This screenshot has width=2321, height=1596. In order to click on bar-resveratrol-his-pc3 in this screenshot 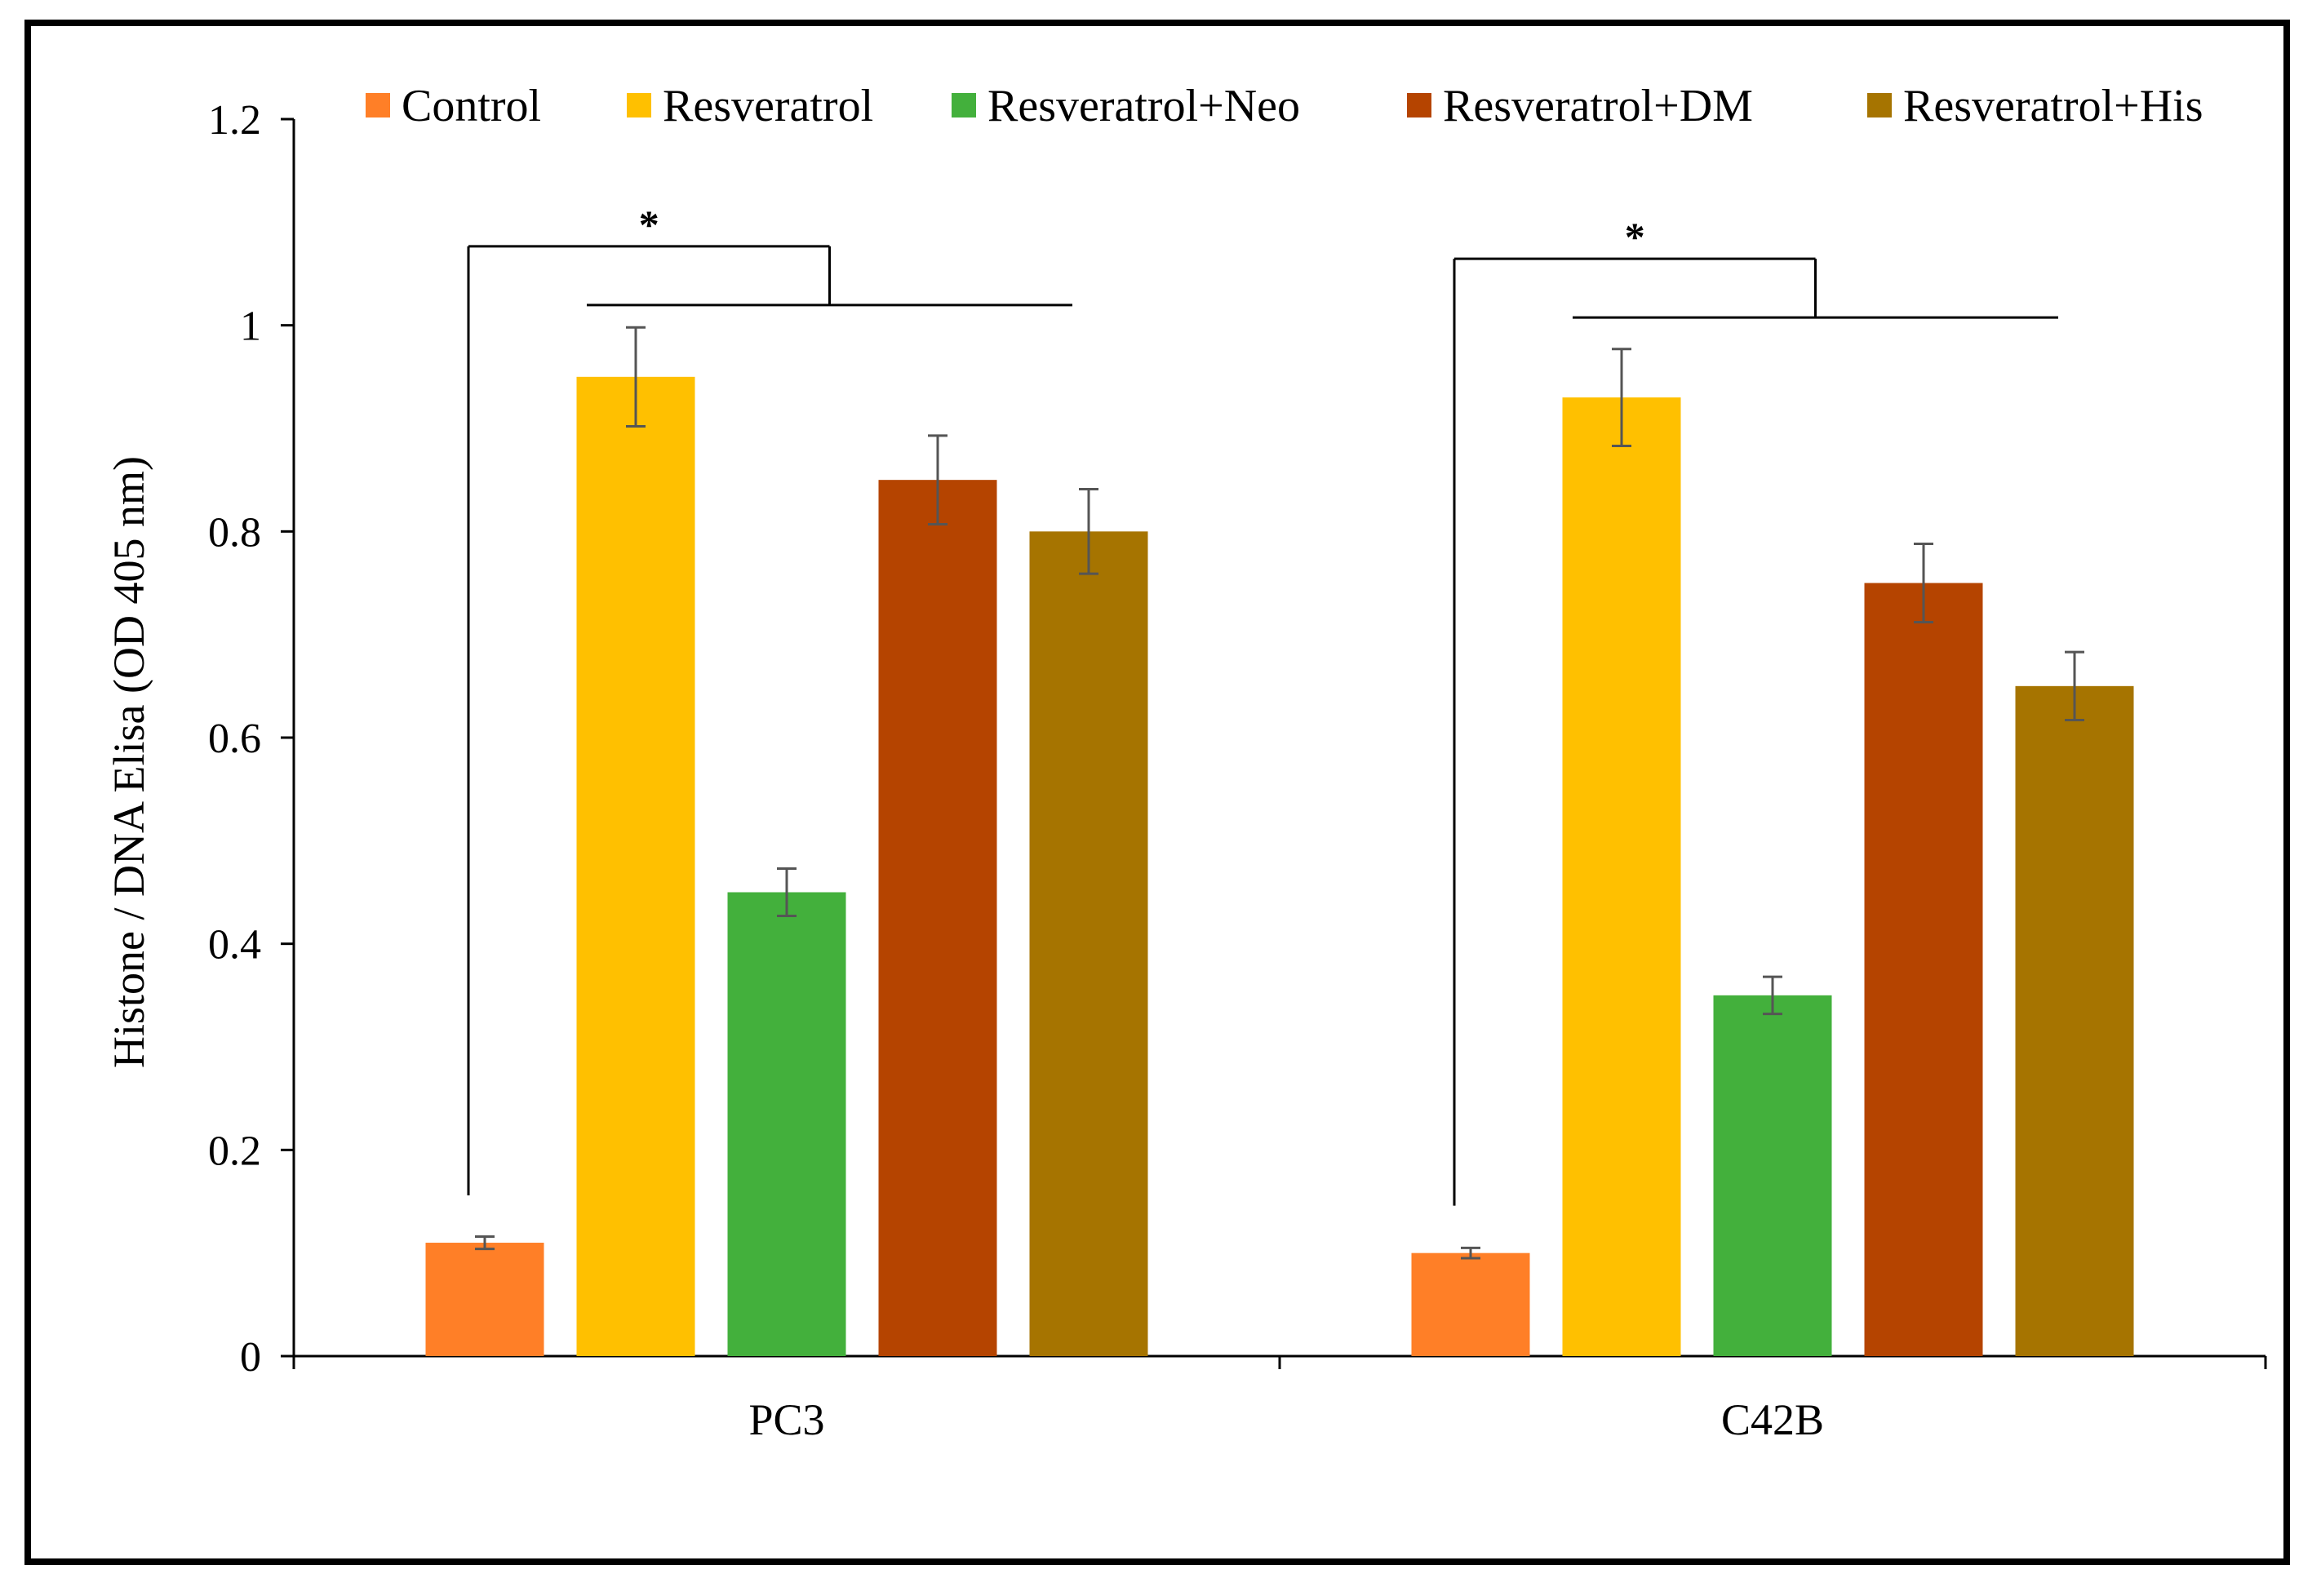, I will do `click(1088, 943)`.